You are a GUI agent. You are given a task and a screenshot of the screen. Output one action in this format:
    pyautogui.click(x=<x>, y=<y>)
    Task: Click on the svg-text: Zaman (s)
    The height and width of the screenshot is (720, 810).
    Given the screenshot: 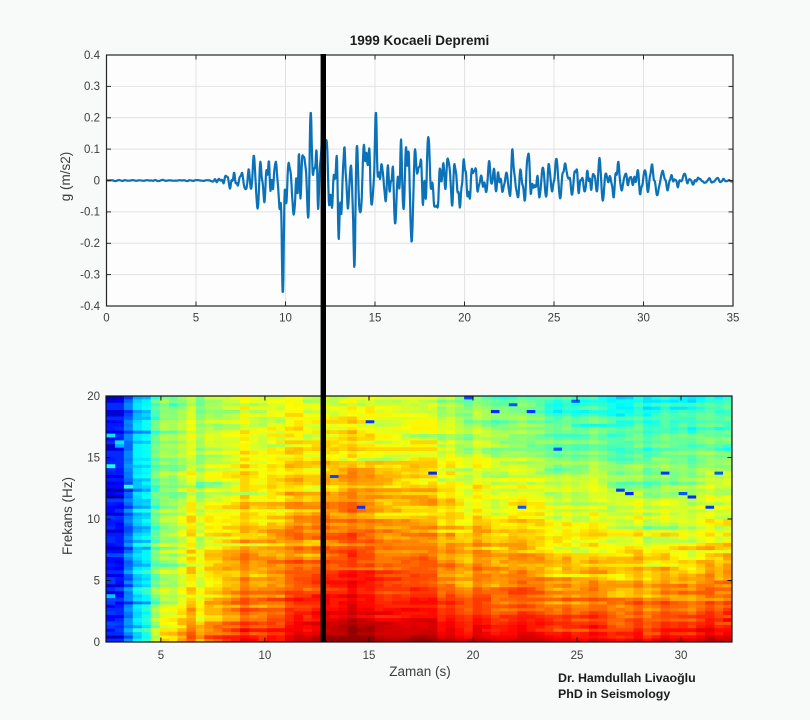 What is the action you would take?
    pyautogui.click(x=420, y=671)
    